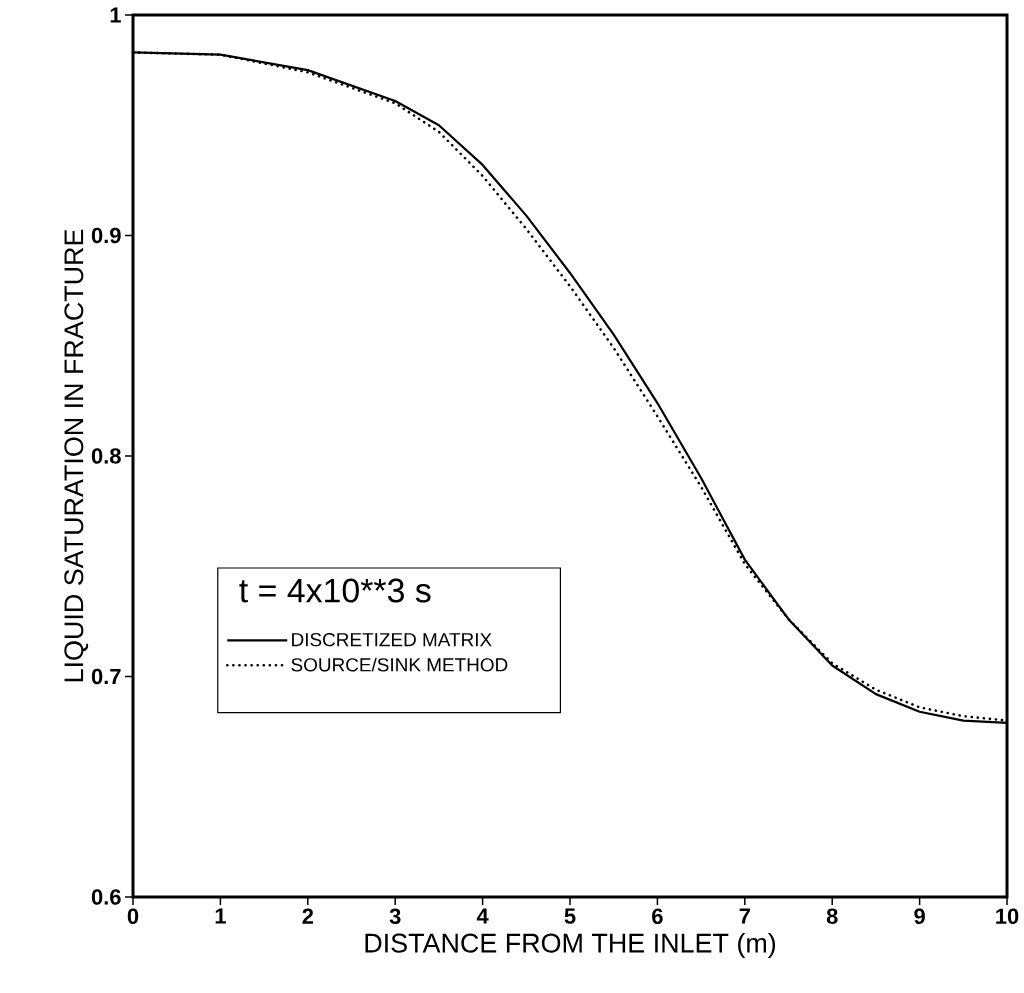 Image resolution: width=1024 pixels, height=993 pixels. I want to click on x-tick-label: 10, so click(1007, 916).